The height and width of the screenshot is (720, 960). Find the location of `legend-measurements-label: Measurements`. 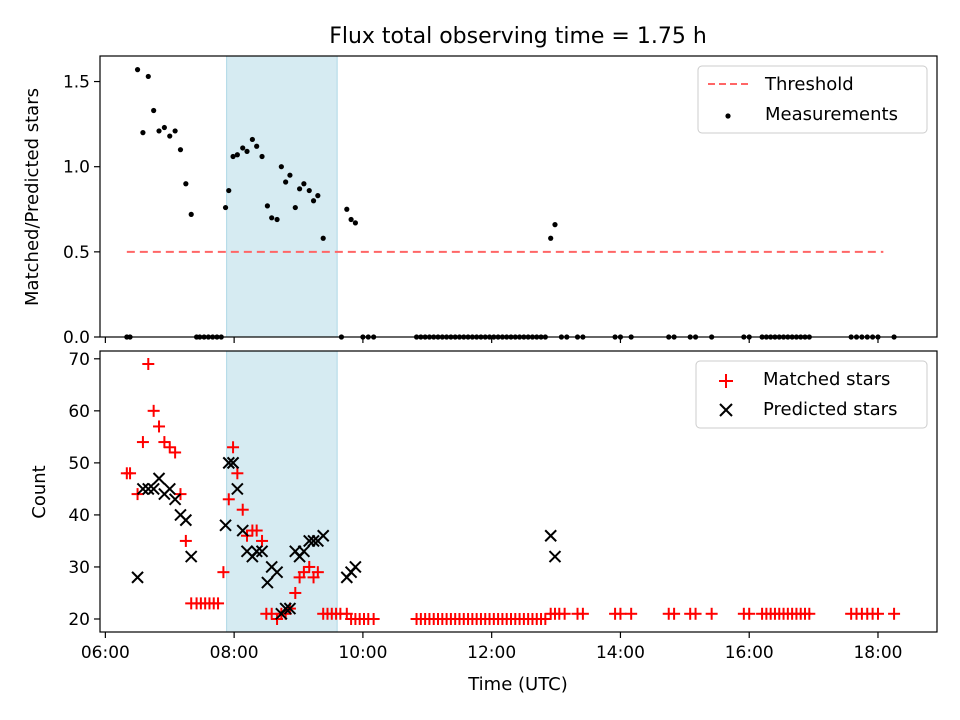

legend-measurements-label: Measurements is located at coordinates (831, 114).